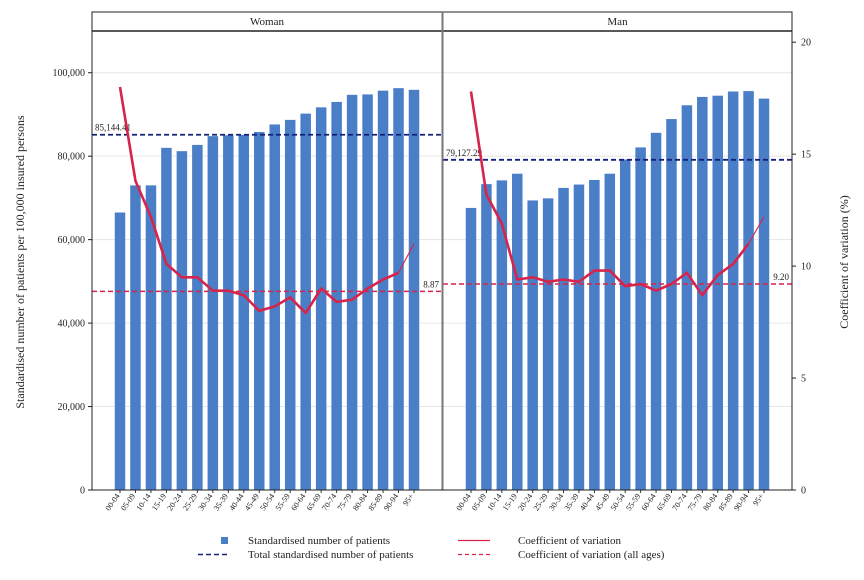  I want to click on xtick-label-1-6: 30-34, so click(556, 502).